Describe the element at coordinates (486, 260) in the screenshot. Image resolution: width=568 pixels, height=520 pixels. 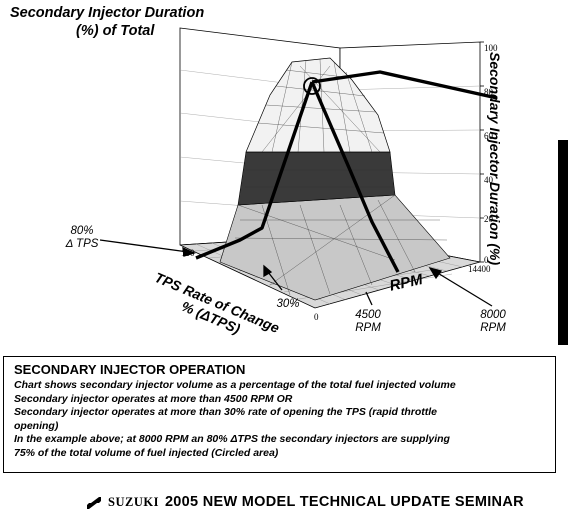
I see `y-tick-label: 0` at that location.